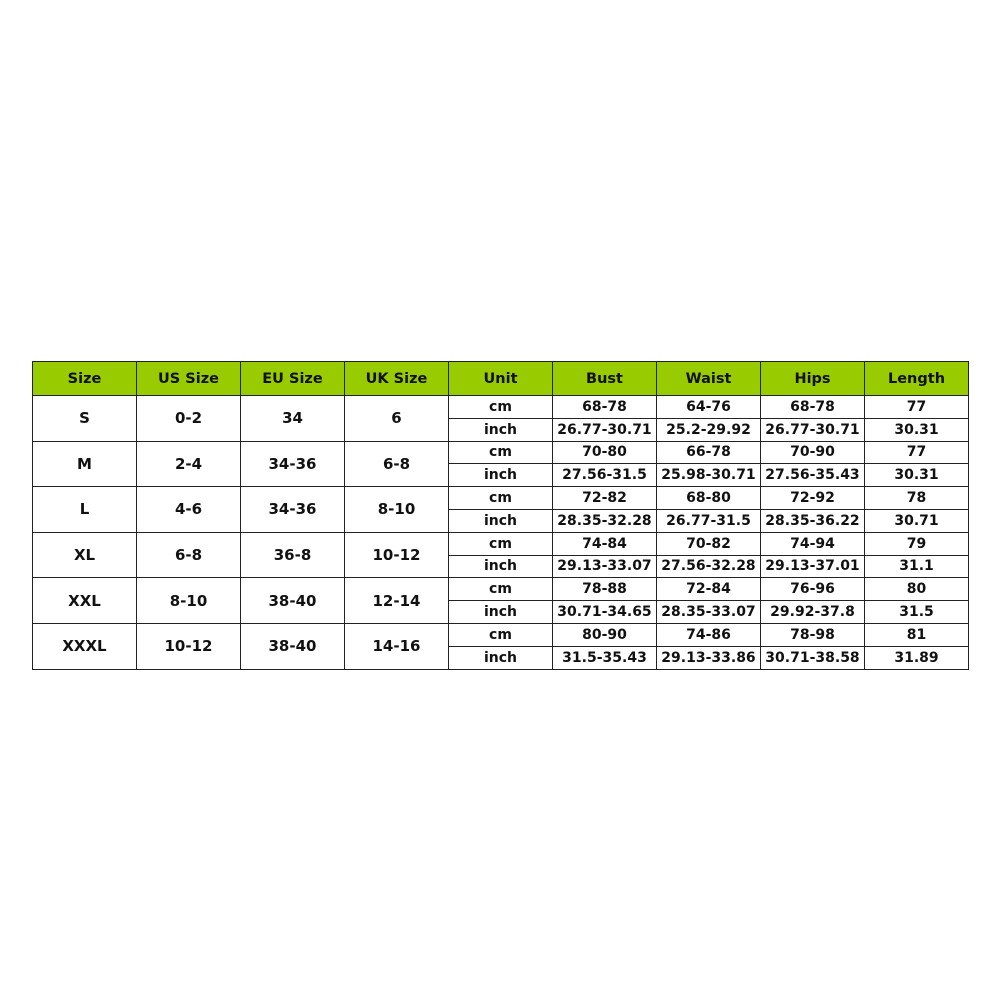  What do you see at coordinates (812, 475) in the screenshot?
I see `hips-cell: 27.56-35.43` at bounding box center [812, 475].